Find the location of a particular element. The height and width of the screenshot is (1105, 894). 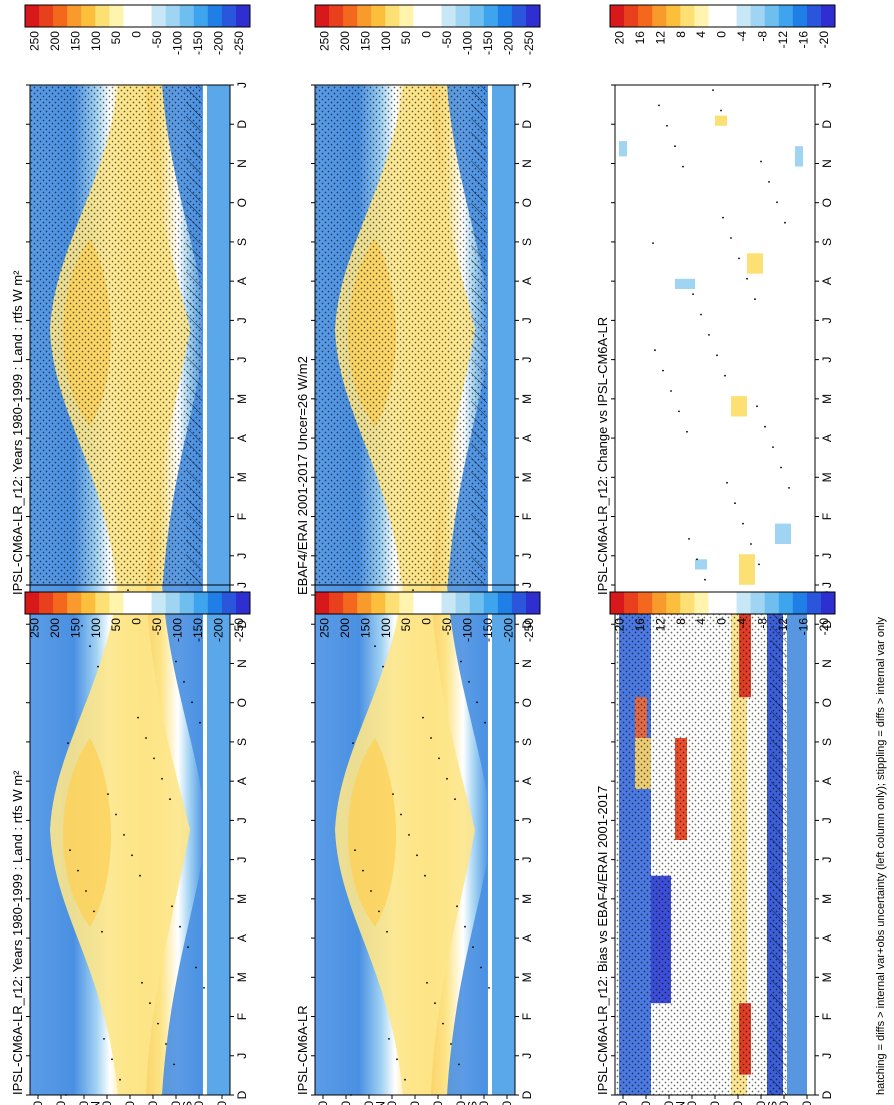

colorbar-bot-right: 20 16 12 8 4 0 -4 -8 -12 -16 -20 is located at coordinates (722, 26).